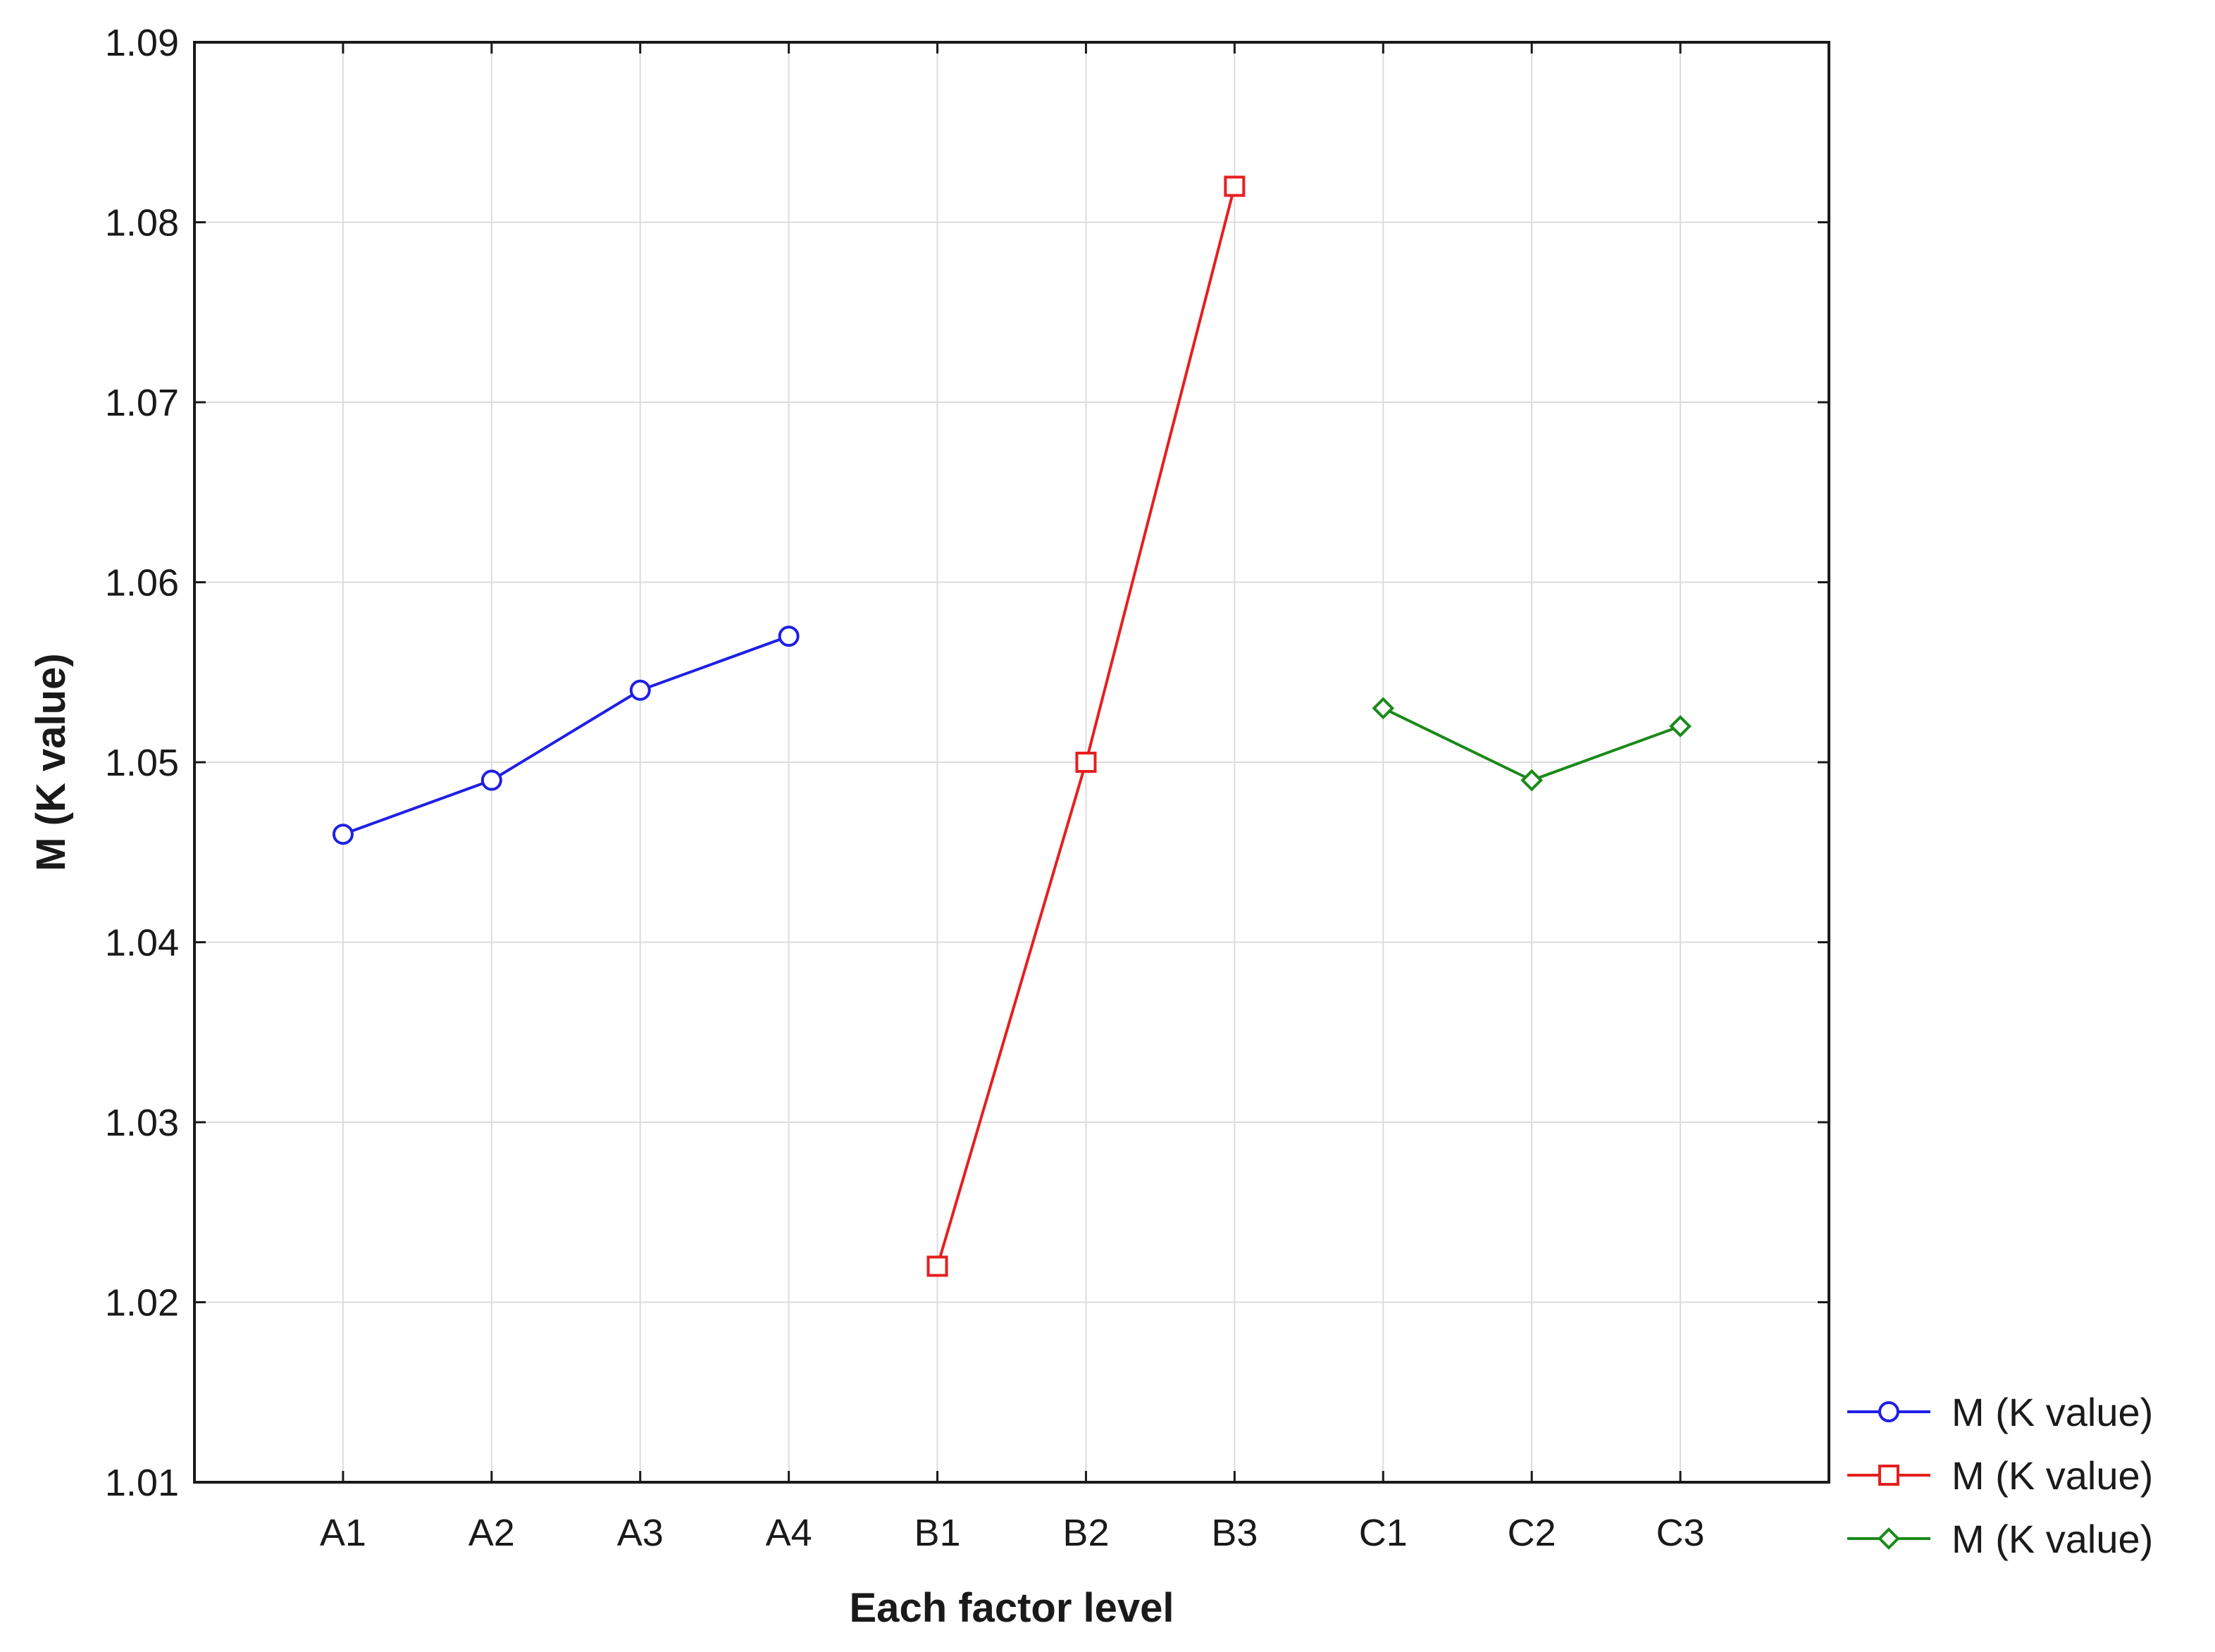  What do you see at coordinates (142, 943) in the screenshot?
I see `y-tick-label: 1.04` at bounding box center [142, 943].